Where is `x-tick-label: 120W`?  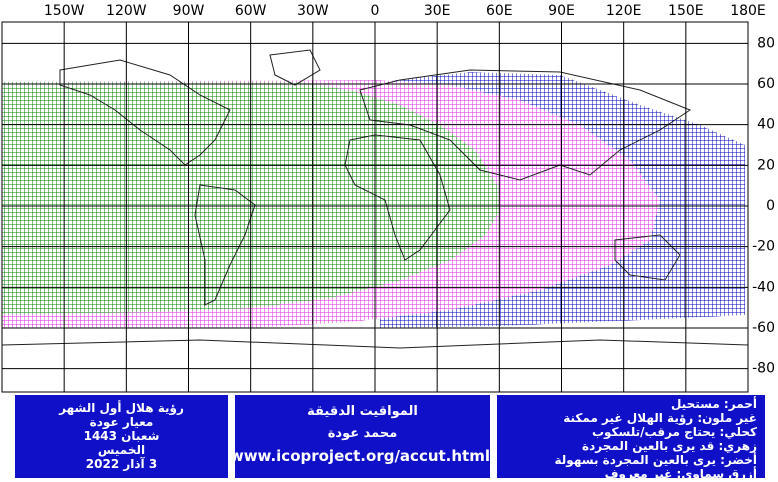
x-tick-label: 120W is located at coordinates (126, 11).